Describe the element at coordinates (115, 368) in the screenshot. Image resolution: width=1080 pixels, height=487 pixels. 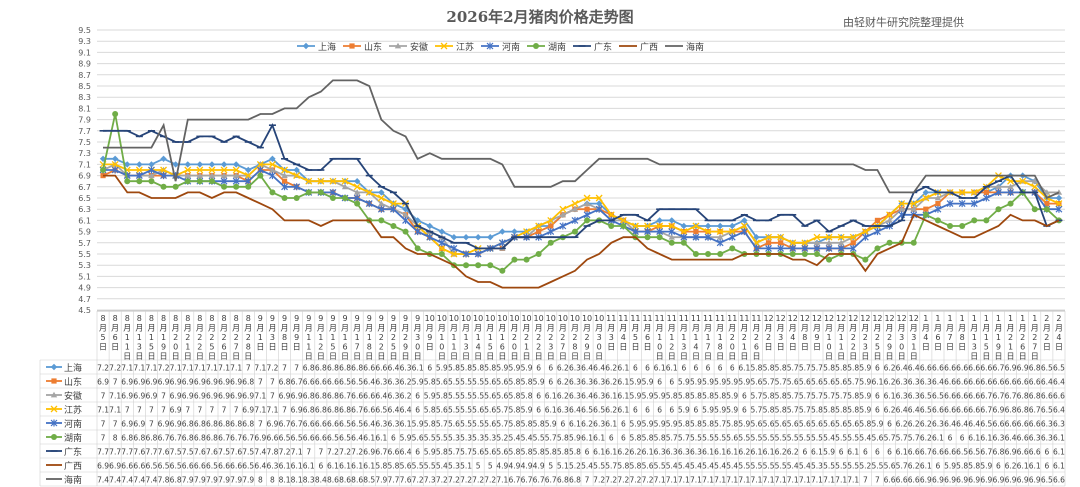
I see `table-value: 7.2` at that location.